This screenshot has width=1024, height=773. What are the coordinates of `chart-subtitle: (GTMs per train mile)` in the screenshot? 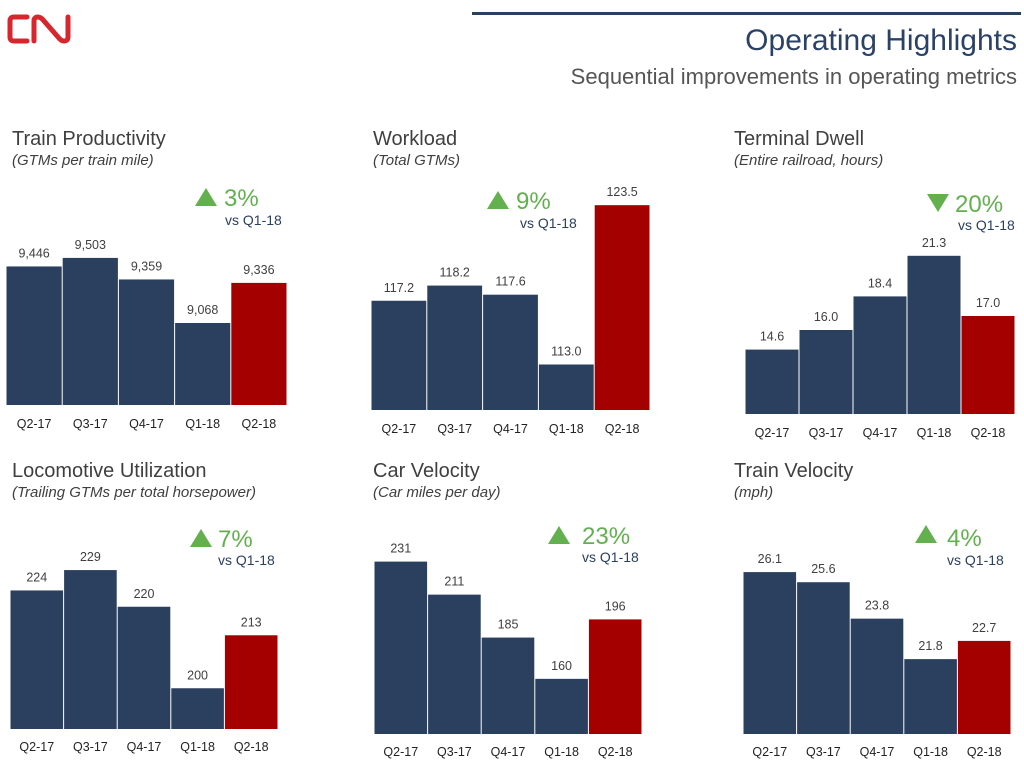 It's located at (83, 160).